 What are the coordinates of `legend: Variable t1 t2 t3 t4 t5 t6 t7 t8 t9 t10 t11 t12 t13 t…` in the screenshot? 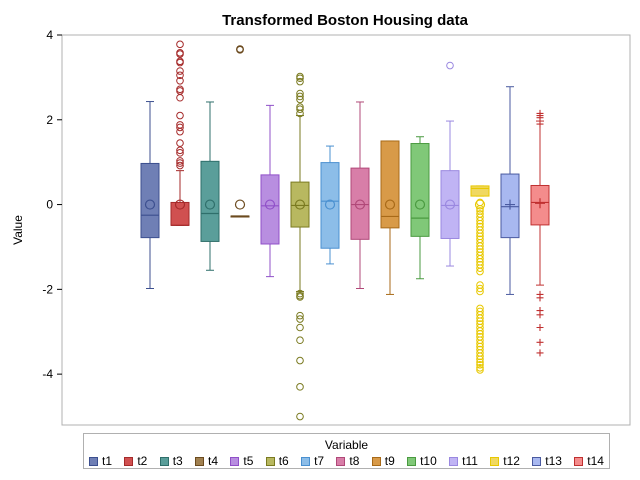 It's located at (346, 451).